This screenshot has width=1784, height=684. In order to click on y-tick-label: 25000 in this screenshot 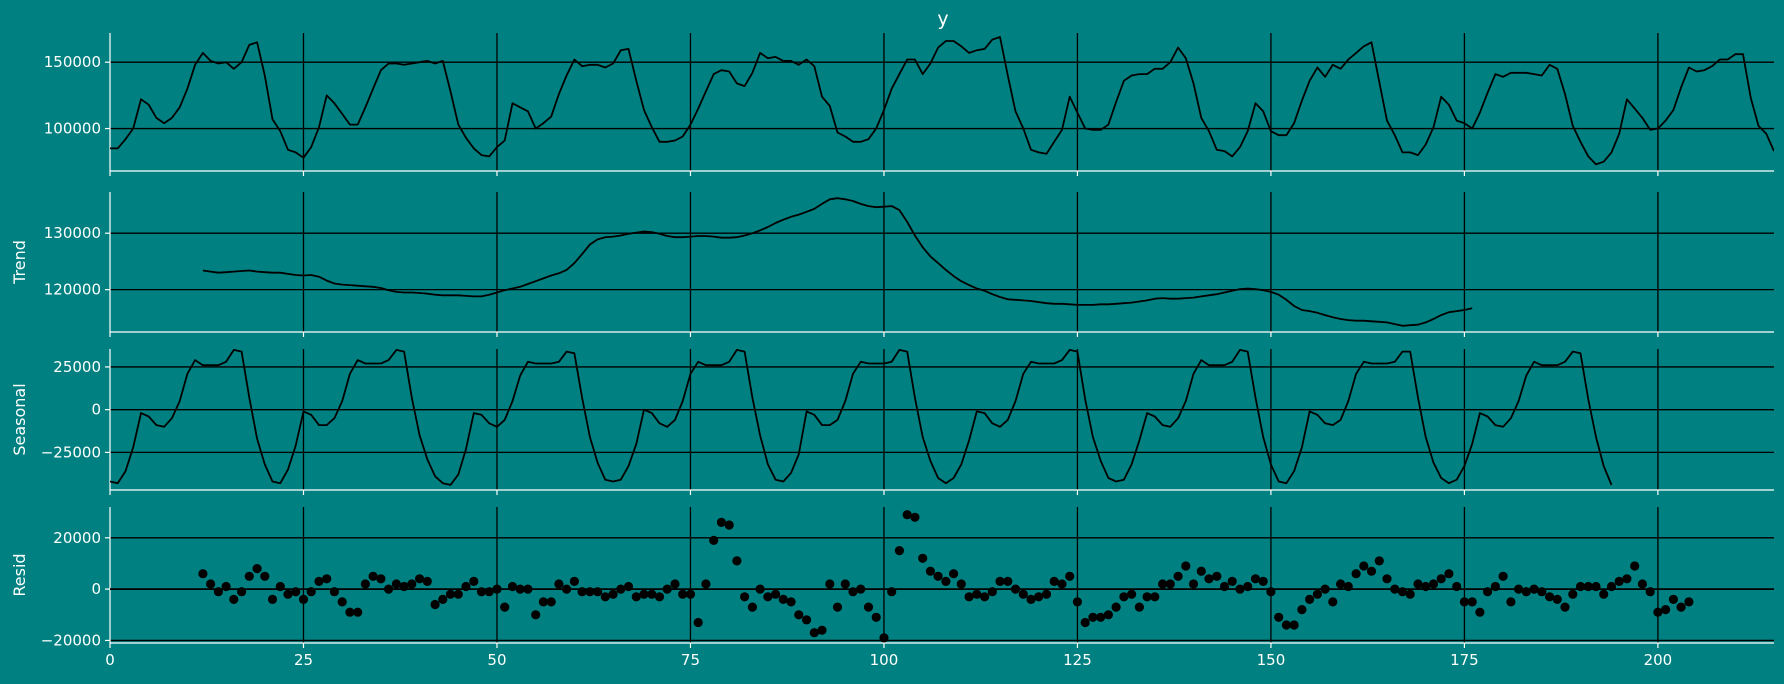, I will do `click(77, 367)`.